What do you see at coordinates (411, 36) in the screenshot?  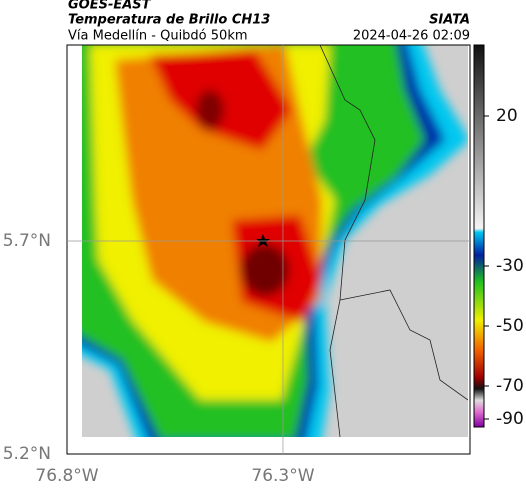 I see `datetime: 2024-04-26 02:09` at bounding box center [411, 36].